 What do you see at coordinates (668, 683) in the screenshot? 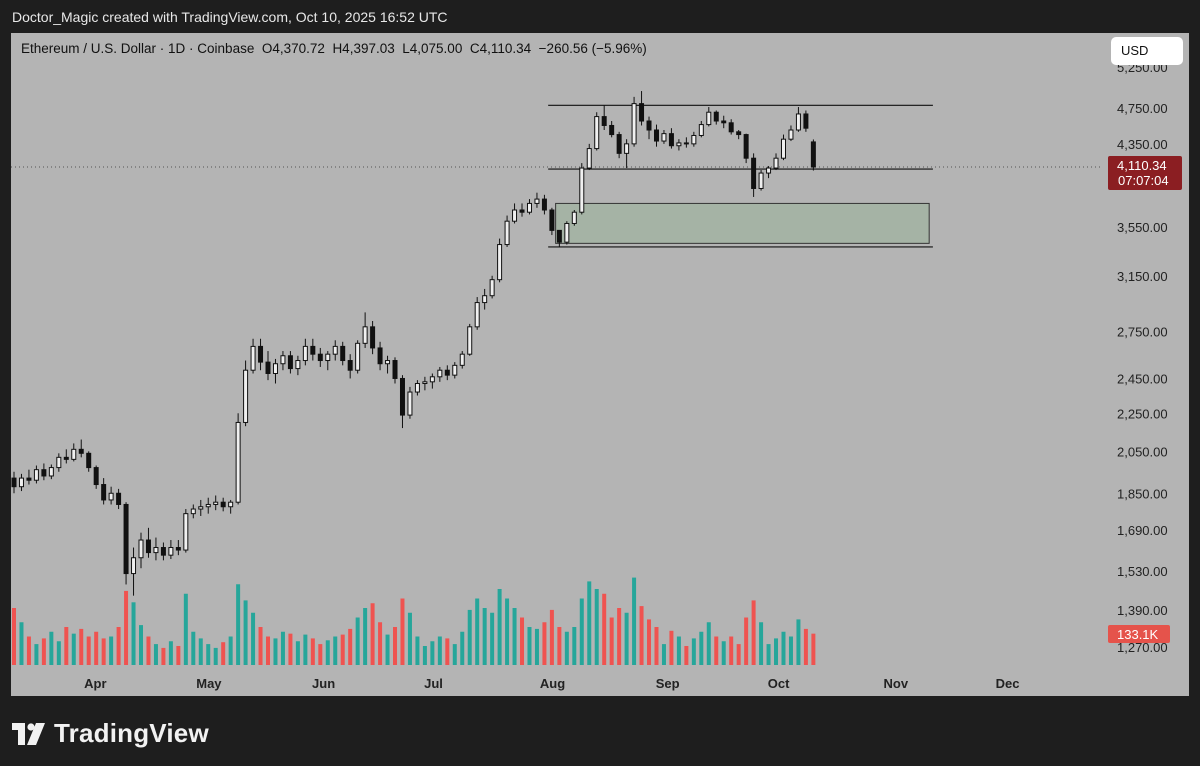
I see `x-tick-label: Sep` at bounding box center [668, 683].